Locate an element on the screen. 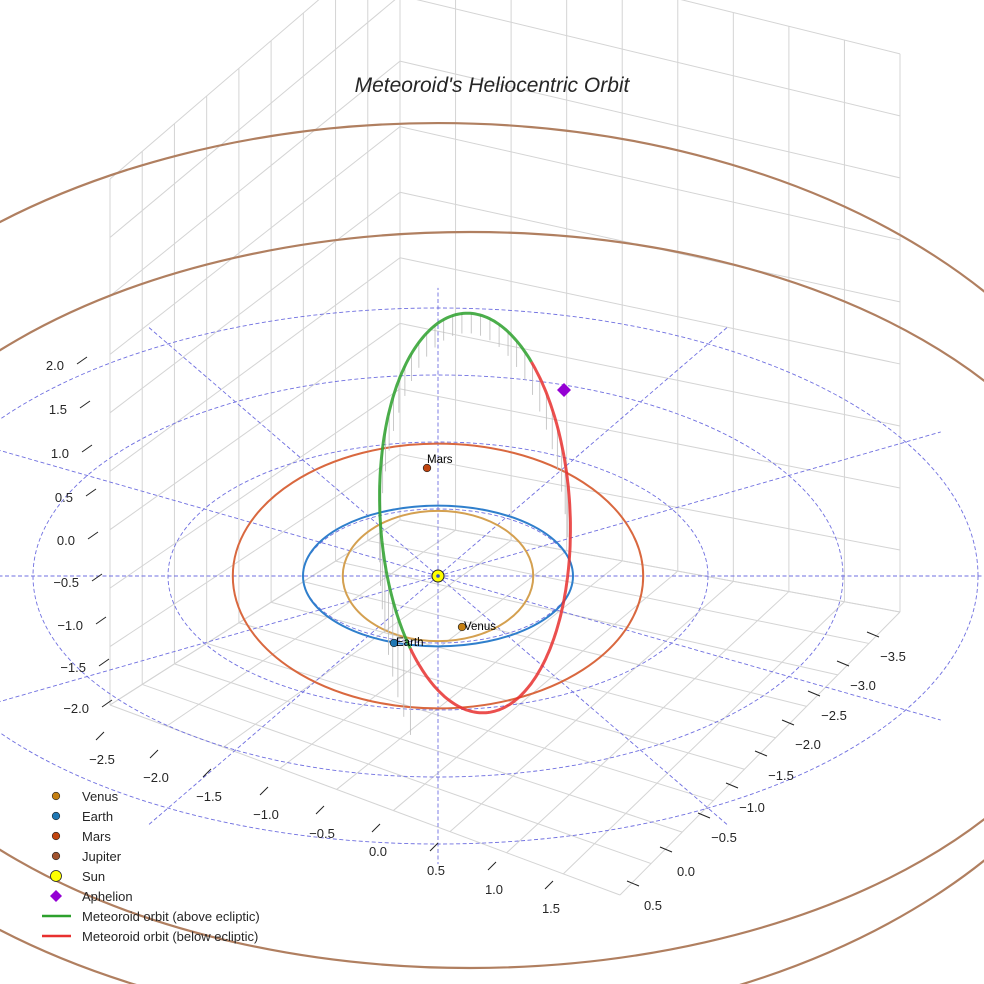 The width and height of the screenshot is (984, 984). aphelion-marker is located at coordinates (564, 390).